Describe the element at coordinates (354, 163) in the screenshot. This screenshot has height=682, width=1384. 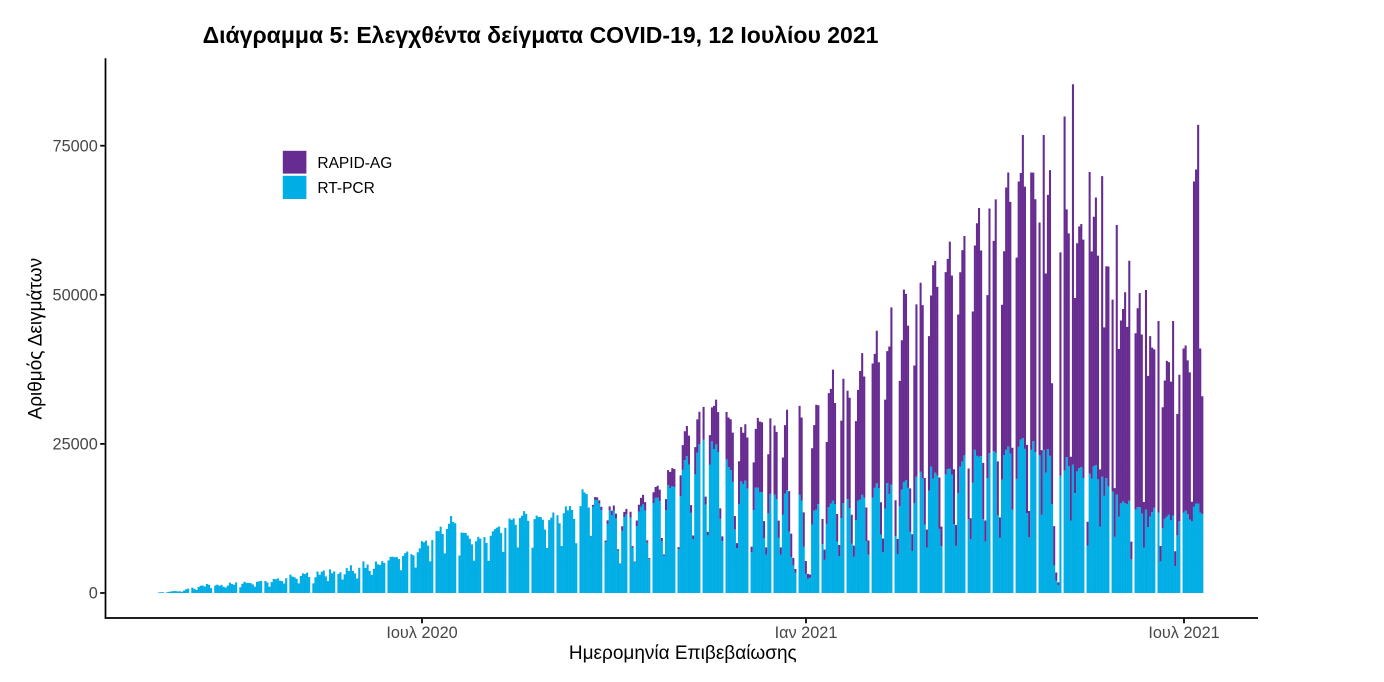
I see `svg-text: RAPID-AG` at that location.